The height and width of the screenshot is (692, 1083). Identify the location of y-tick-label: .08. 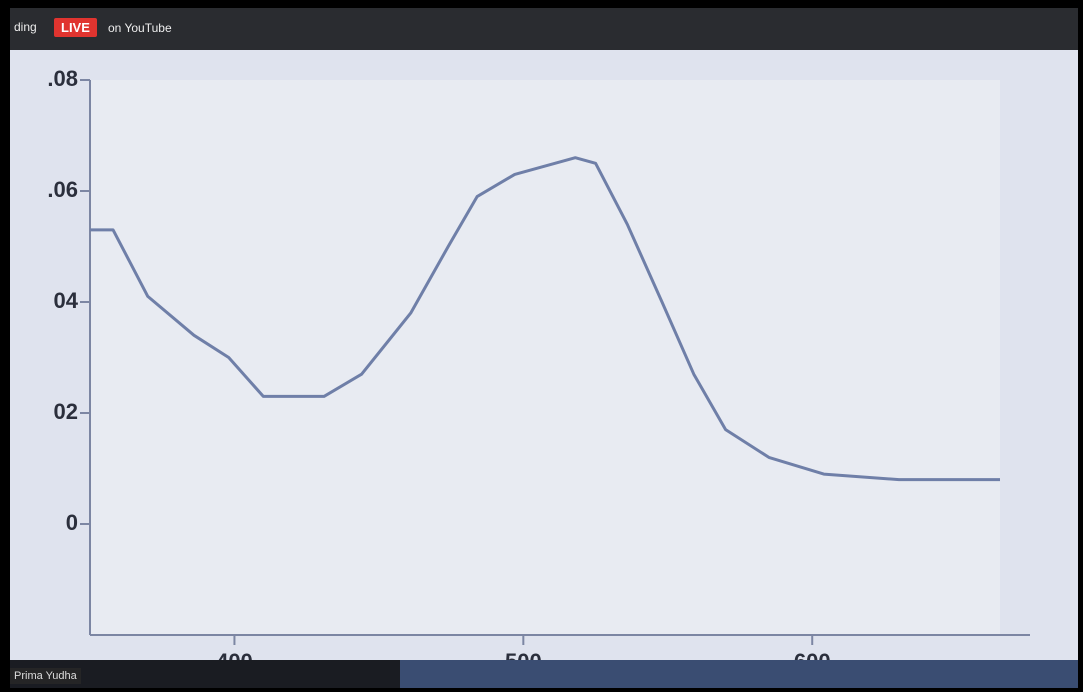
(62, 78).